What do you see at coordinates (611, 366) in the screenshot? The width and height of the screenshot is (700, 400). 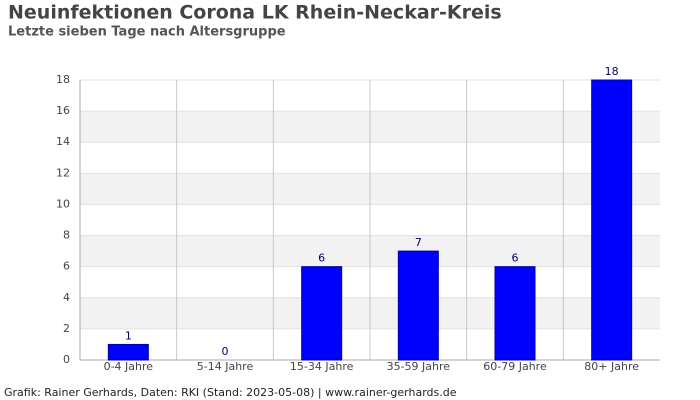 I see `x-tick-label: 80+ Jahre` at bounding box center [611, 366].